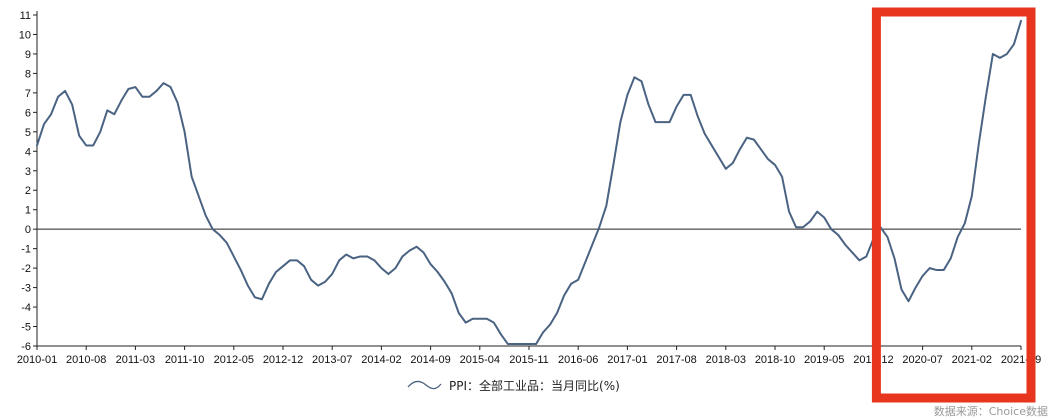 Image resolution: width=1054 pixels, height=419 pixels. I want to click on x-tick-label: 2014-09, so click(430, 360).